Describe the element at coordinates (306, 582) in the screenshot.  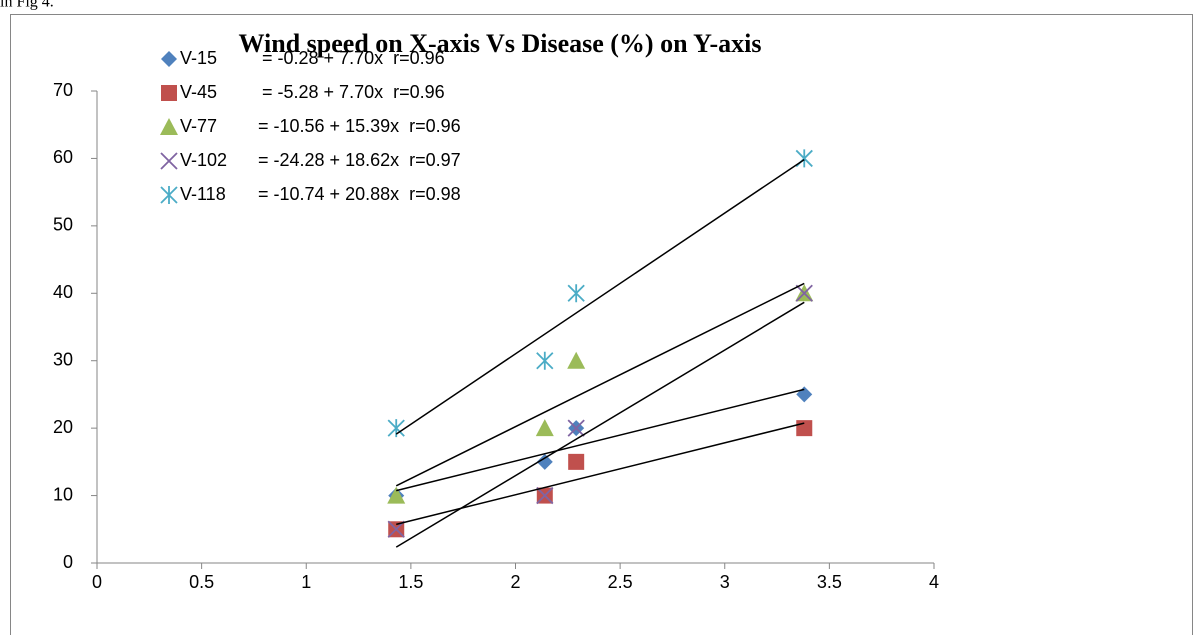
I see `x-tick-label: 1` at that location.